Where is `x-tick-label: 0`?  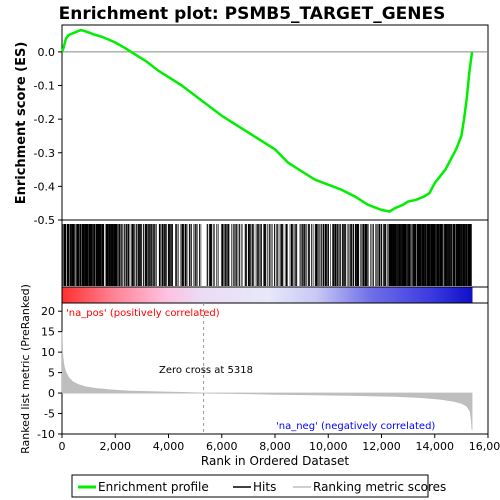 x-tick-label: 0 is located at coordinates (62, 446).